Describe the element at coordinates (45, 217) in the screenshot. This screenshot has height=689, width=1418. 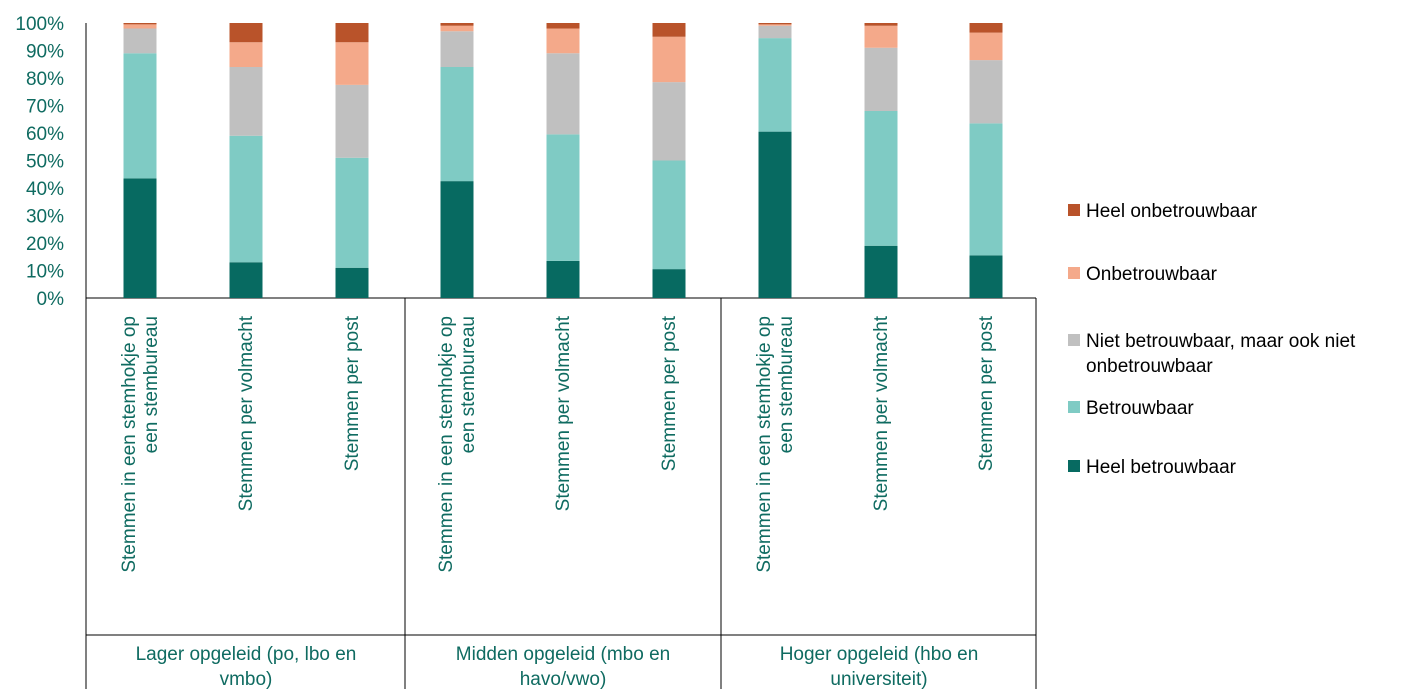
I see `y-tick-label: 30%` at that location.